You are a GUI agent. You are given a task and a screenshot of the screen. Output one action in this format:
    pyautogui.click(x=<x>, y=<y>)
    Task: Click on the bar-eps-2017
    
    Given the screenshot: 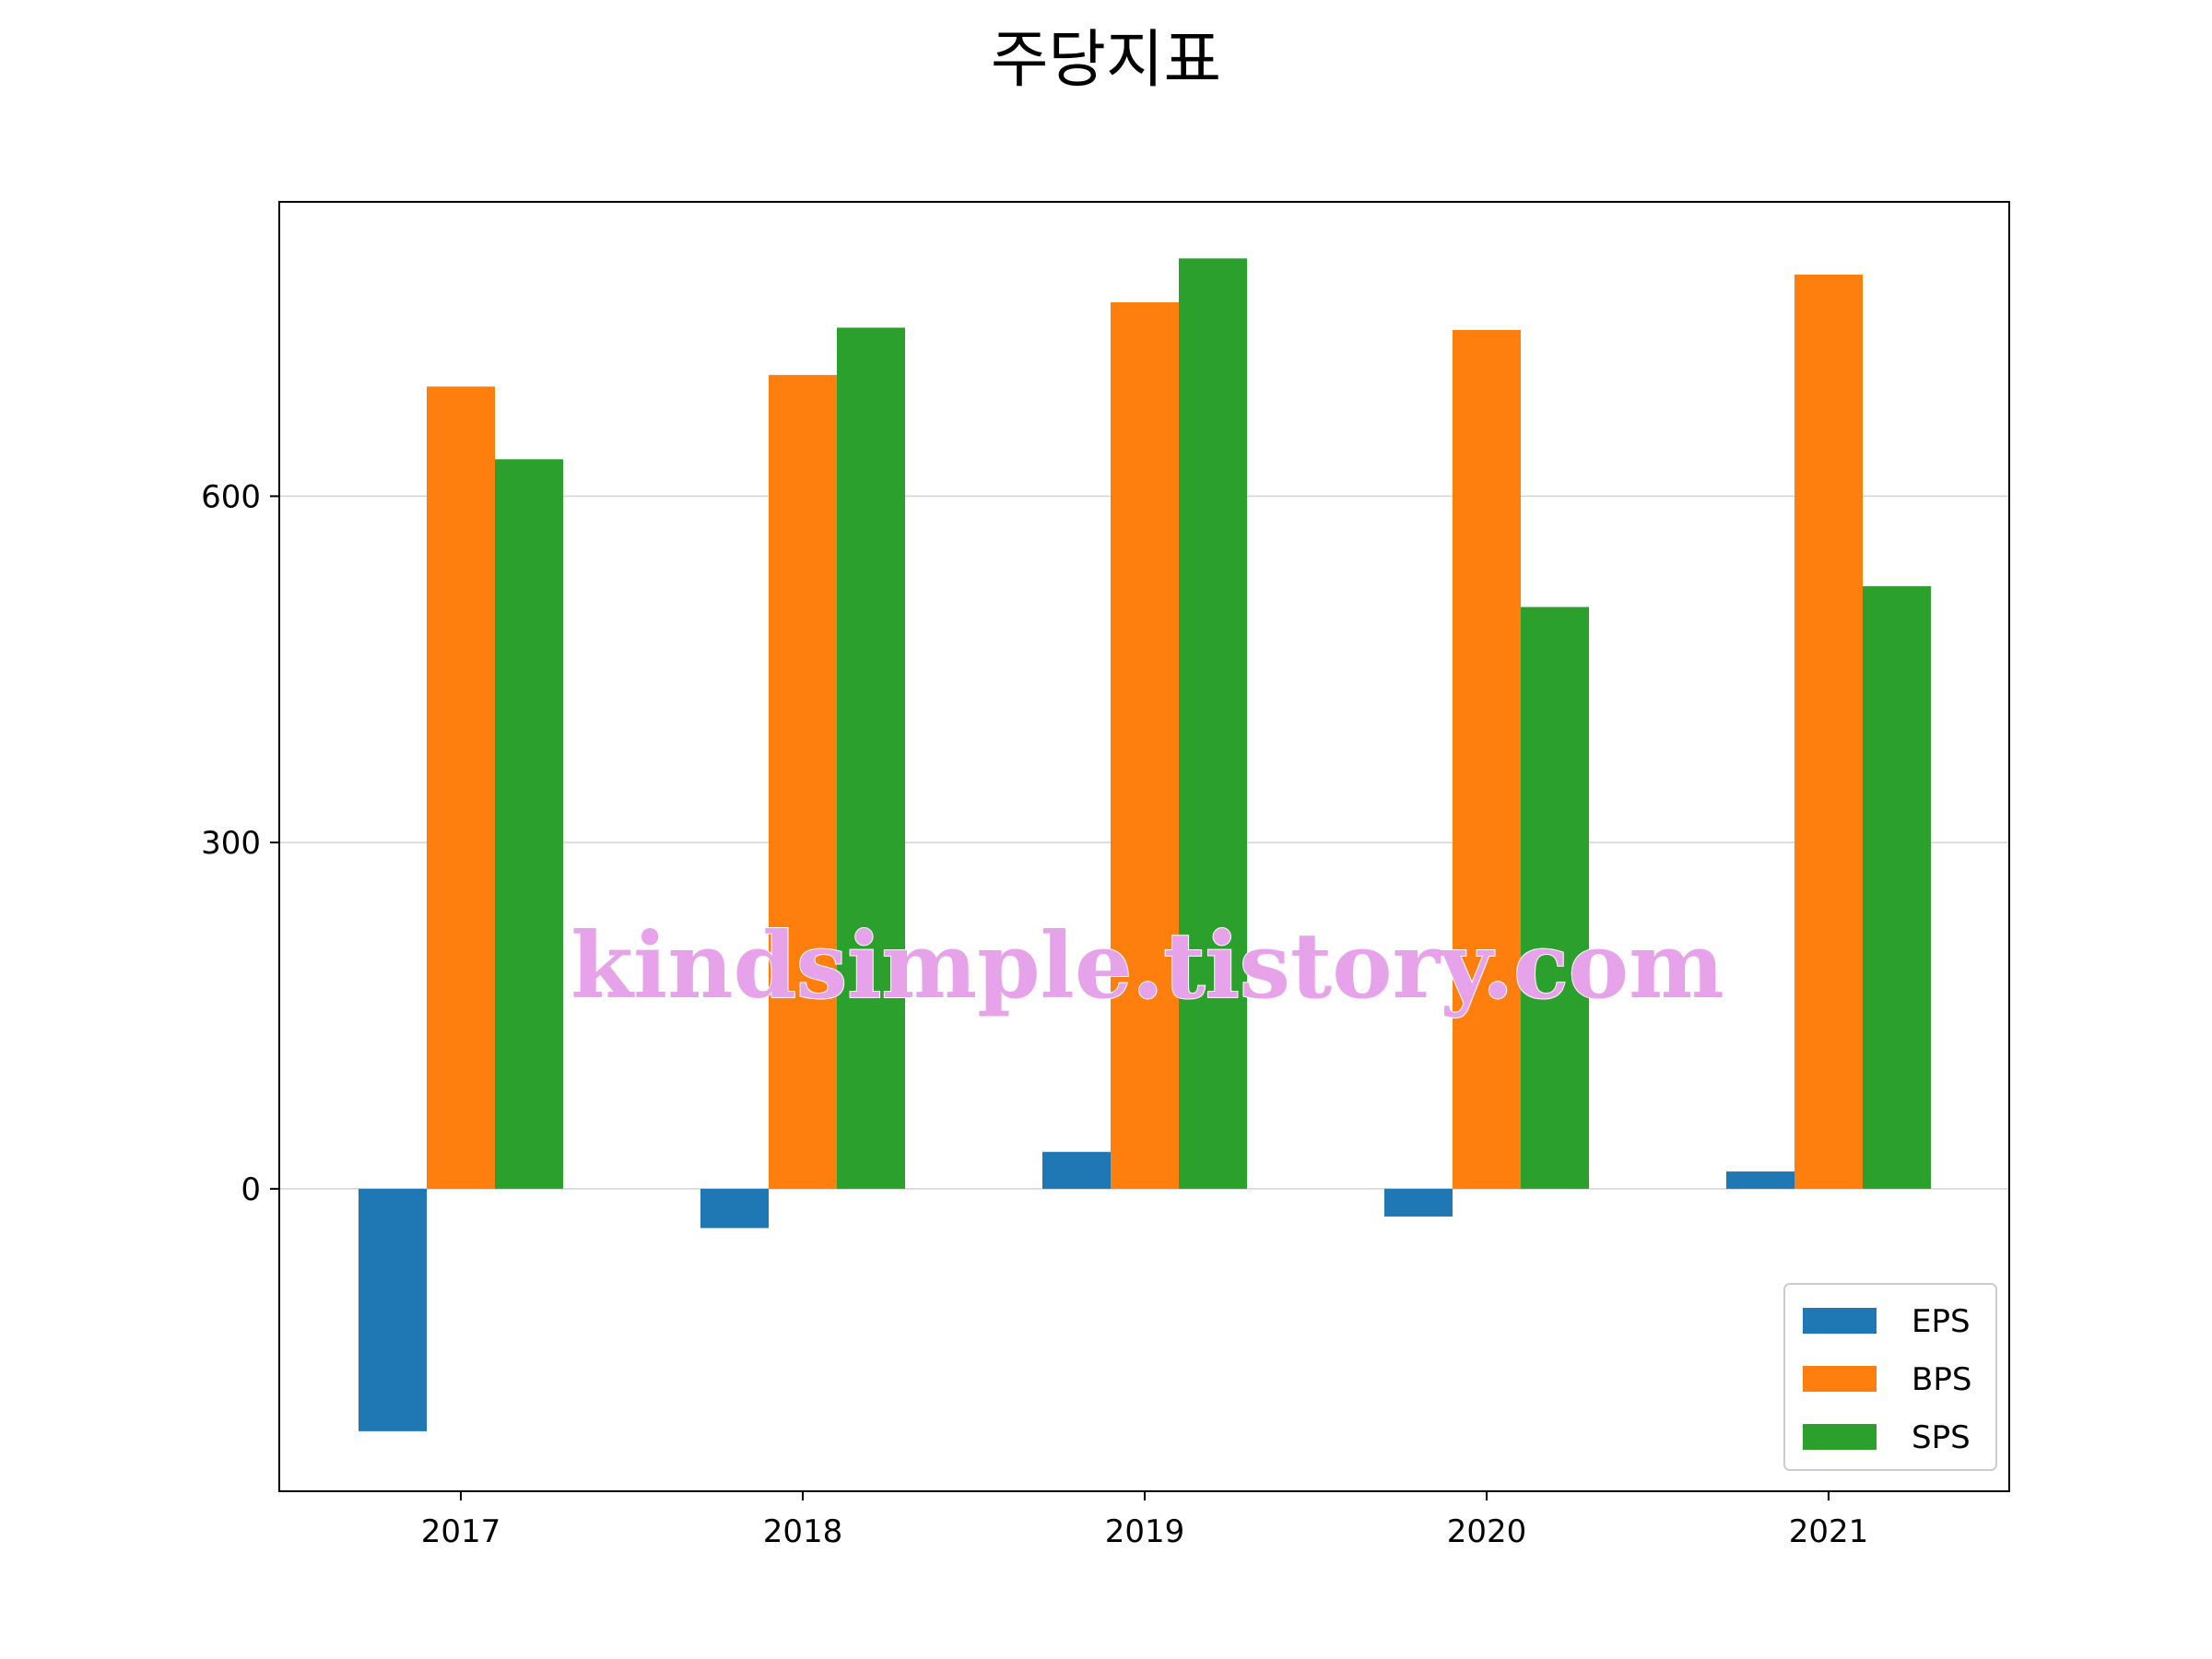 What is the action you would take?
    pyautogui.click(x=393, y=1309)
    